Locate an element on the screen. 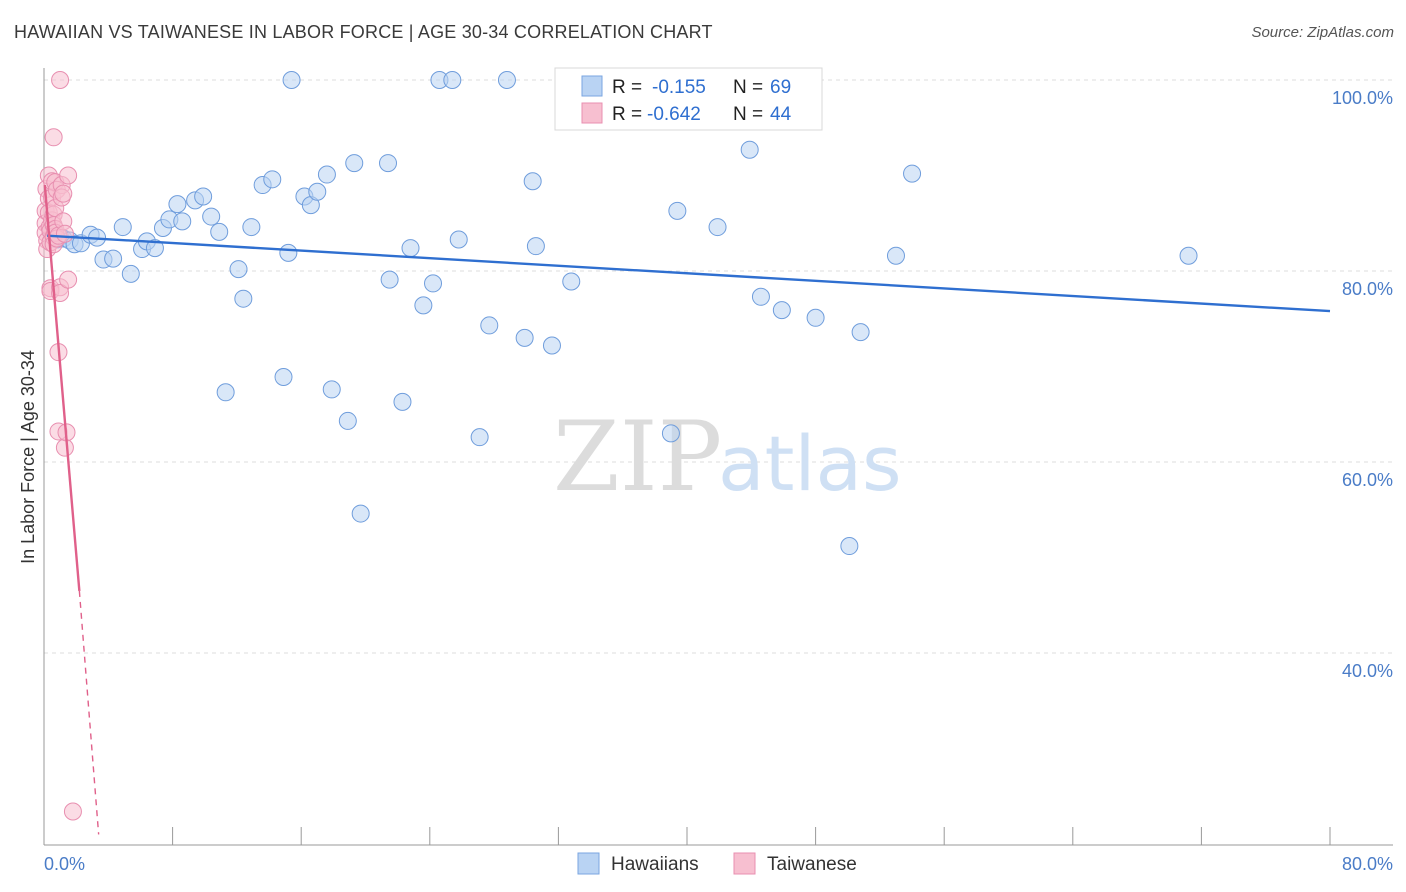 The width and height of the screenshot is (1406, 892). legend: Hawaiians Taiwanese is located at coordinates (717, 863).